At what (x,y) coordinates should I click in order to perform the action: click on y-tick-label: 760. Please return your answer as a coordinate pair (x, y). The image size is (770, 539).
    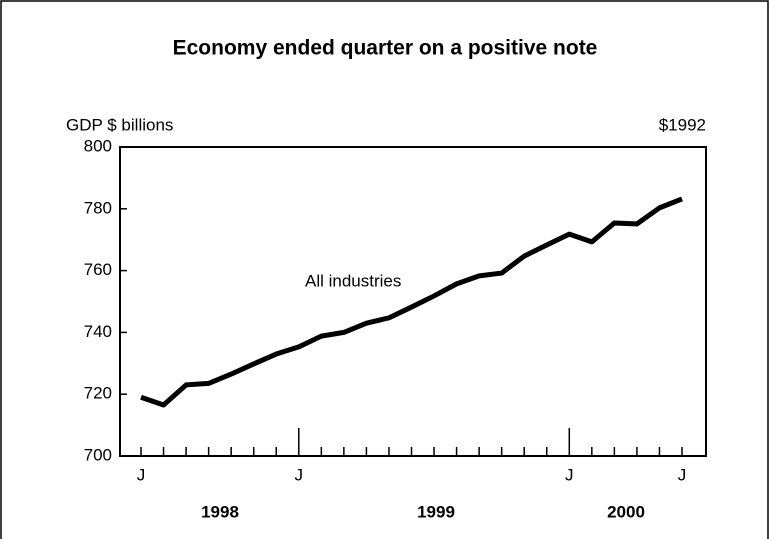
    Looking at the image, I should click on (98, 269).